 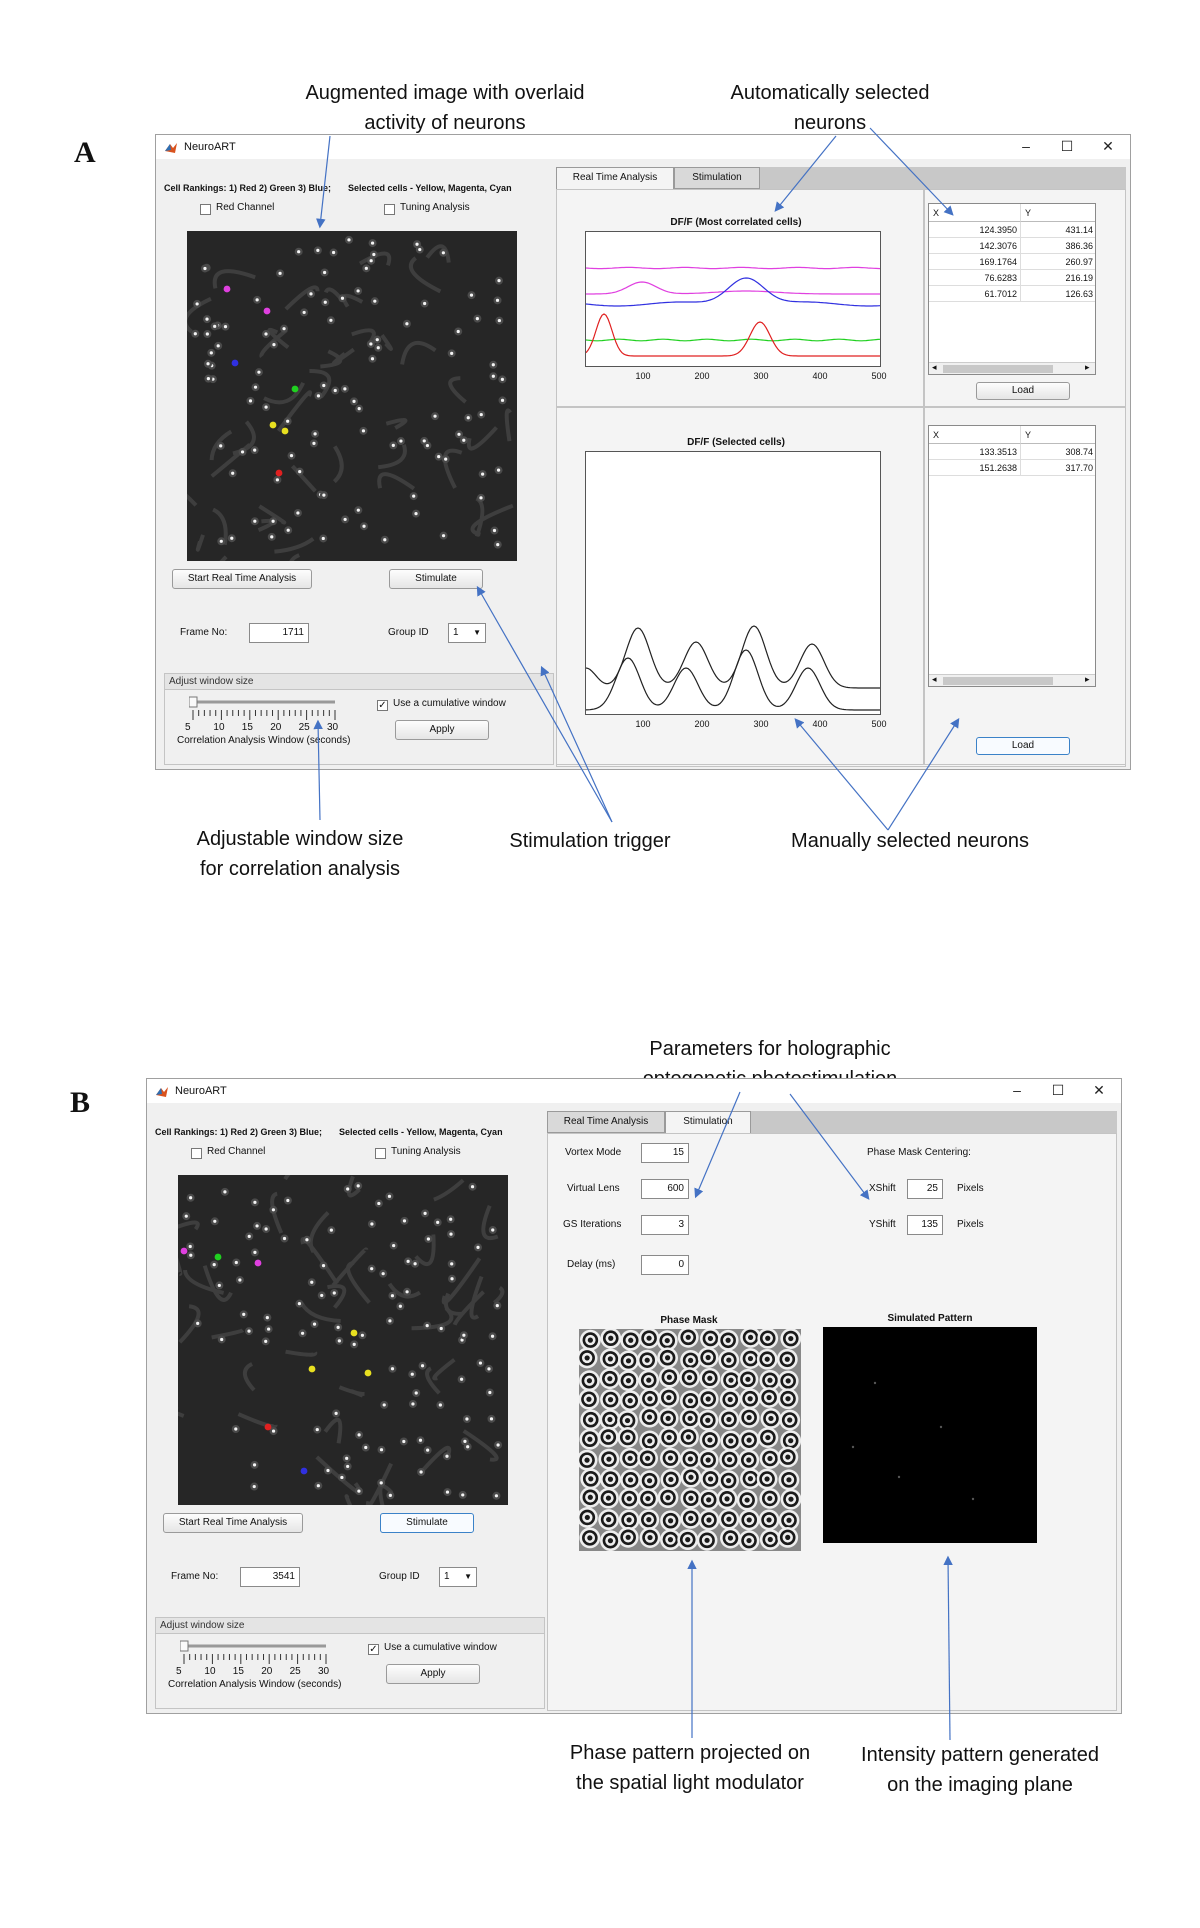 What do you see at coordinates (1058, 278) in the screenshot?
I see `cell-y: 216.19` at bounding box center [1058, 278].